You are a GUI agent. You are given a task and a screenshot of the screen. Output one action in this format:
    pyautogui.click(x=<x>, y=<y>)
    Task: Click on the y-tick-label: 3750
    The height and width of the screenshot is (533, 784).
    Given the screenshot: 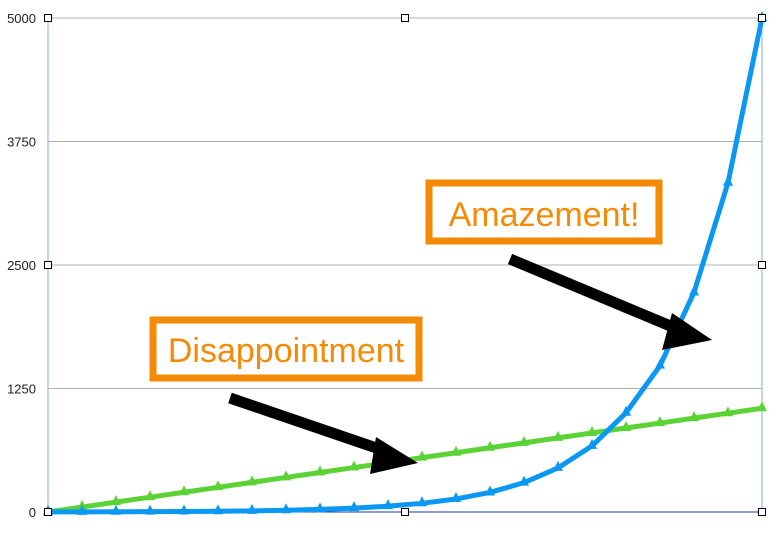 What is the action you would take?
    pyautogui.click(x=21, y=142)
    